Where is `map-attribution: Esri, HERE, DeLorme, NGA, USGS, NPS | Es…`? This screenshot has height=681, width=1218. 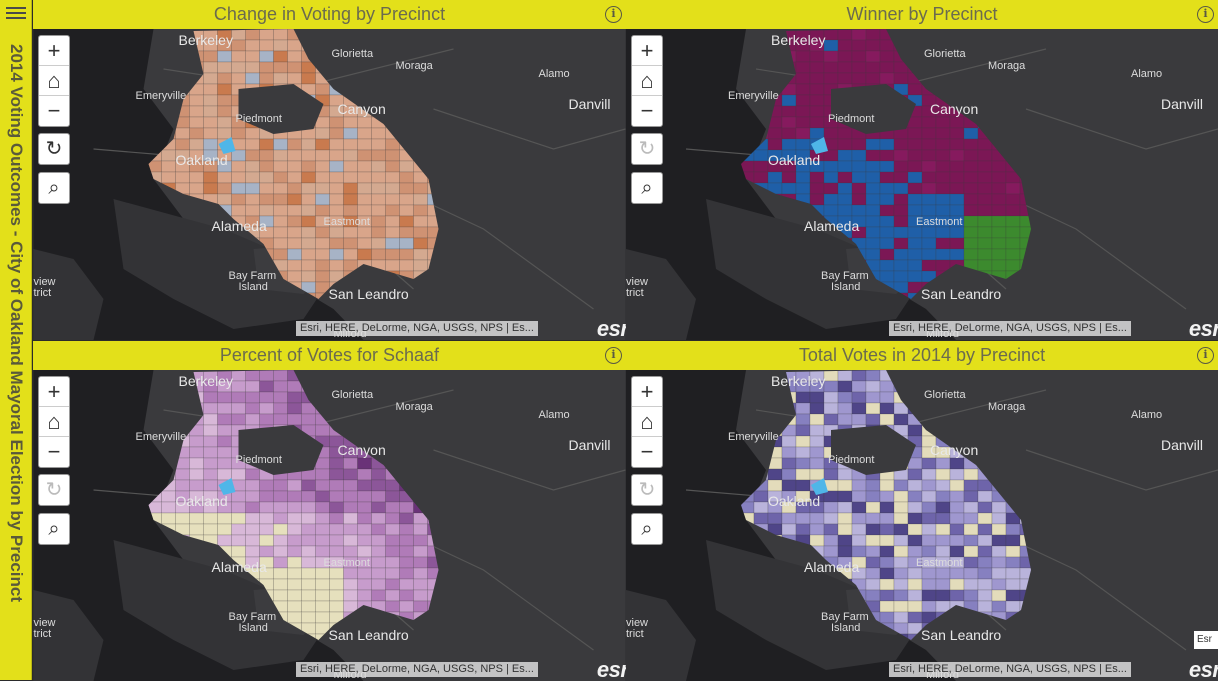 map-attribution: Esri, HERE, DeLorme, NGA, USGS, NPS | Es… is located at coordinates (1010, 328).